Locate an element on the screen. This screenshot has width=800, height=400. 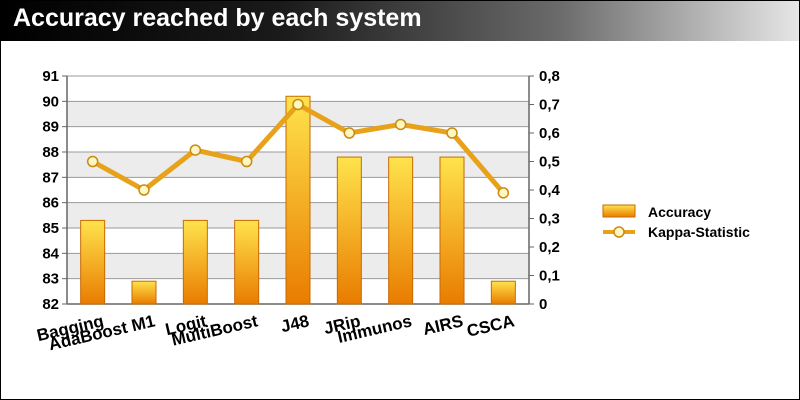
y-right-tick-label: 0 is located at coordinates (543, 304).